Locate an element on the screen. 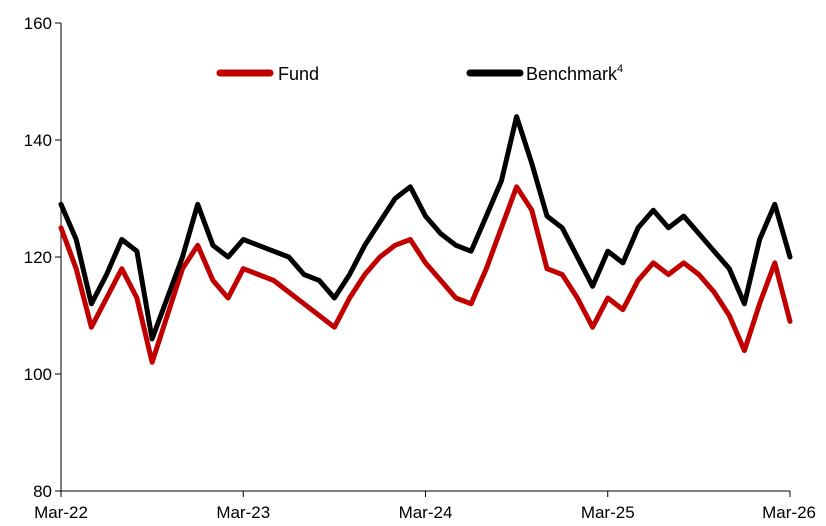  legend: Fund Benchmark4 is located at coordinates (419, 73).